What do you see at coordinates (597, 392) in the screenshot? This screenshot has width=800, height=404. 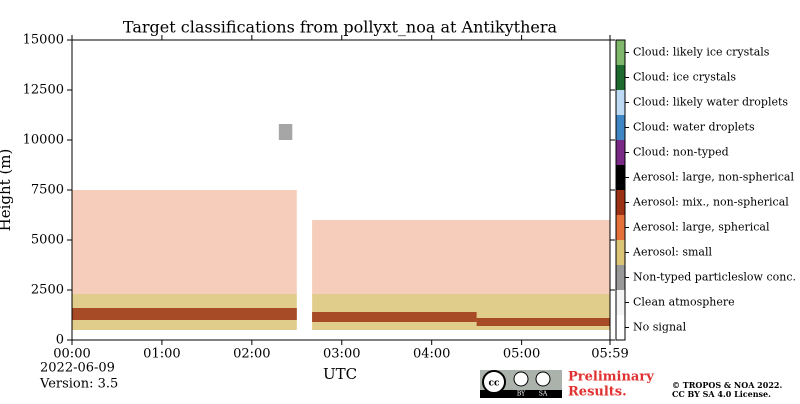 I see `preliminary: Results.` at bounding box center [597, 392].